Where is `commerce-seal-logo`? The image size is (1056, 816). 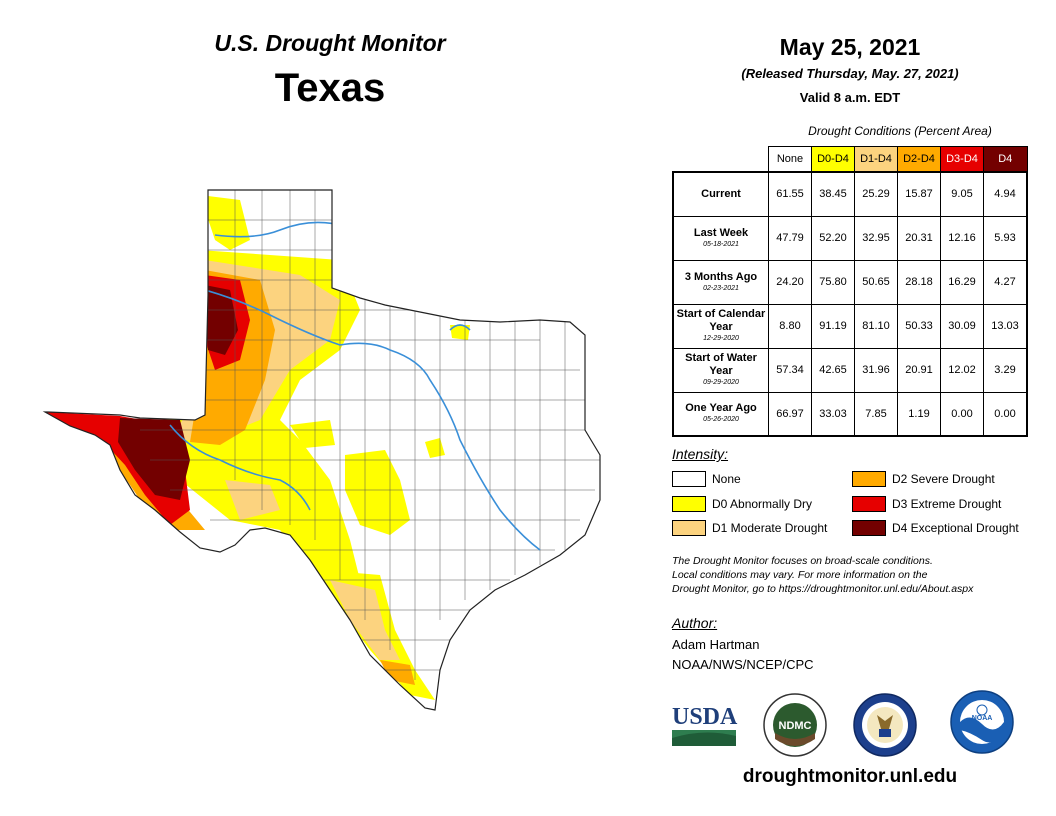
commerce-seal-logo is located at coordinates (885, 725).